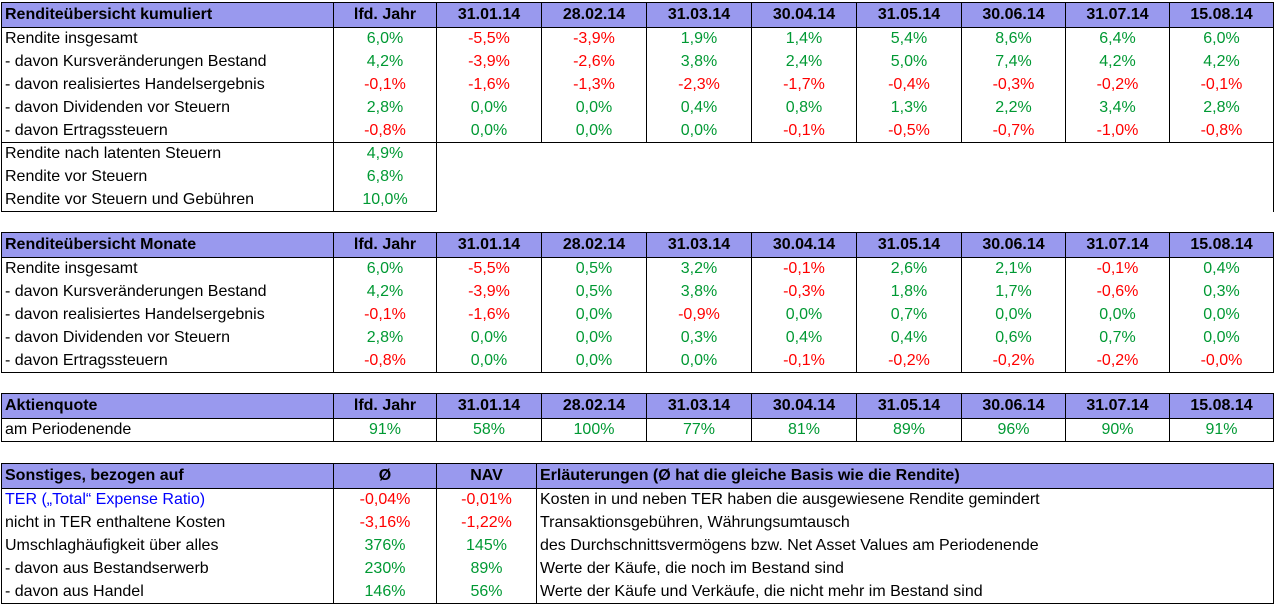  I want to click on summary-row: Rendite nach latenten Steuern 4,9%, so click(637, 154).